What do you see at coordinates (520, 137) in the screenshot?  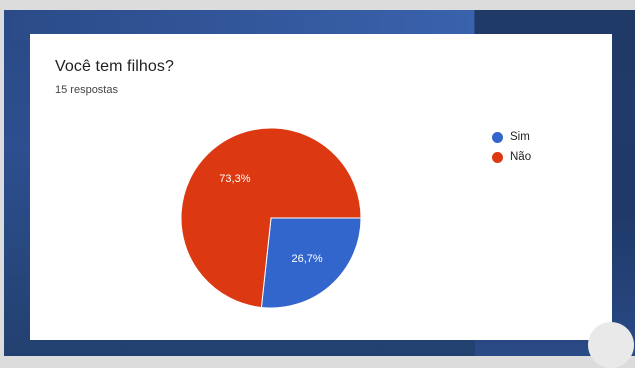 I see `legend-label-sim: Sim` at bounding box center [520, 137].